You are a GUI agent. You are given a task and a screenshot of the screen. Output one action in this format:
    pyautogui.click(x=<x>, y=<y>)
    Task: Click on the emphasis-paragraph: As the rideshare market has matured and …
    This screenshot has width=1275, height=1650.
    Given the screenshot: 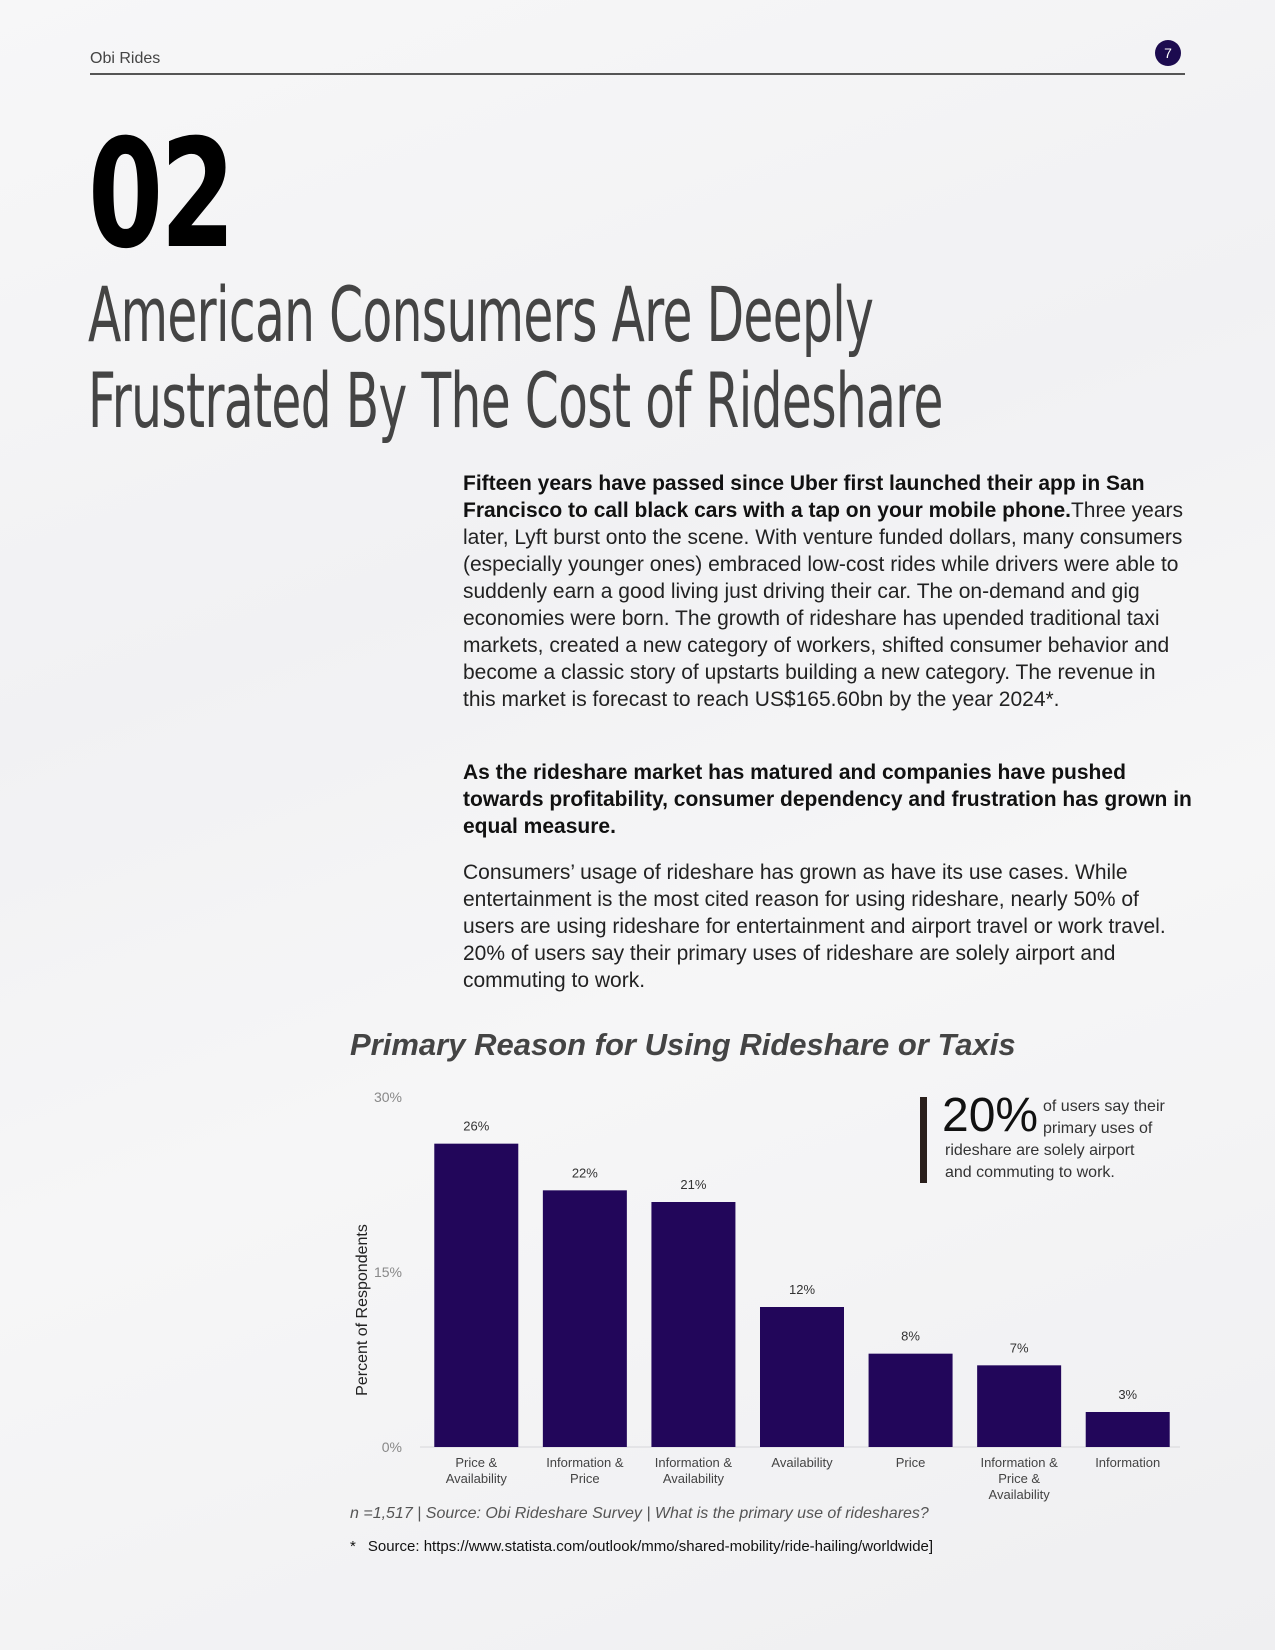 What is the action you would take?
    pyautogui.click(x=827, y=799)
    